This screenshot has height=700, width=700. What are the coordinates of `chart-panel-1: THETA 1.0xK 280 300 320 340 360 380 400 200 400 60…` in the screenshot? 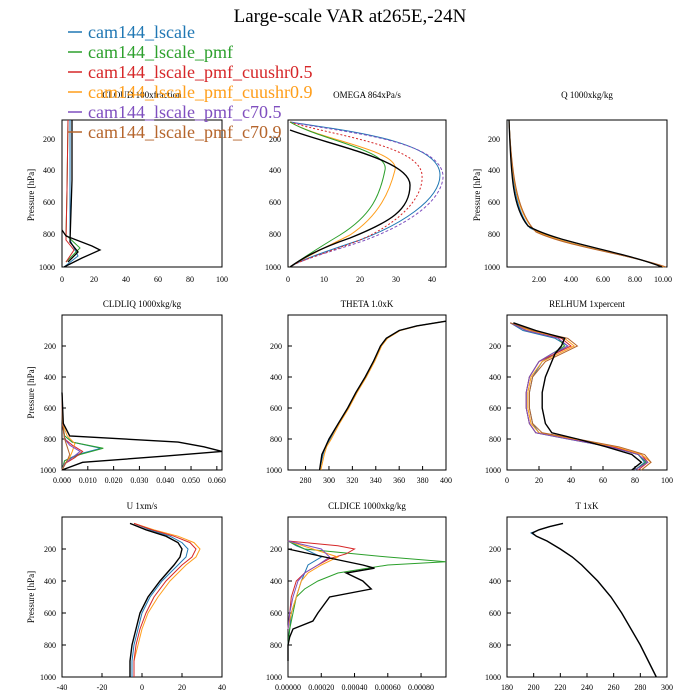 It's located at (359, 392).